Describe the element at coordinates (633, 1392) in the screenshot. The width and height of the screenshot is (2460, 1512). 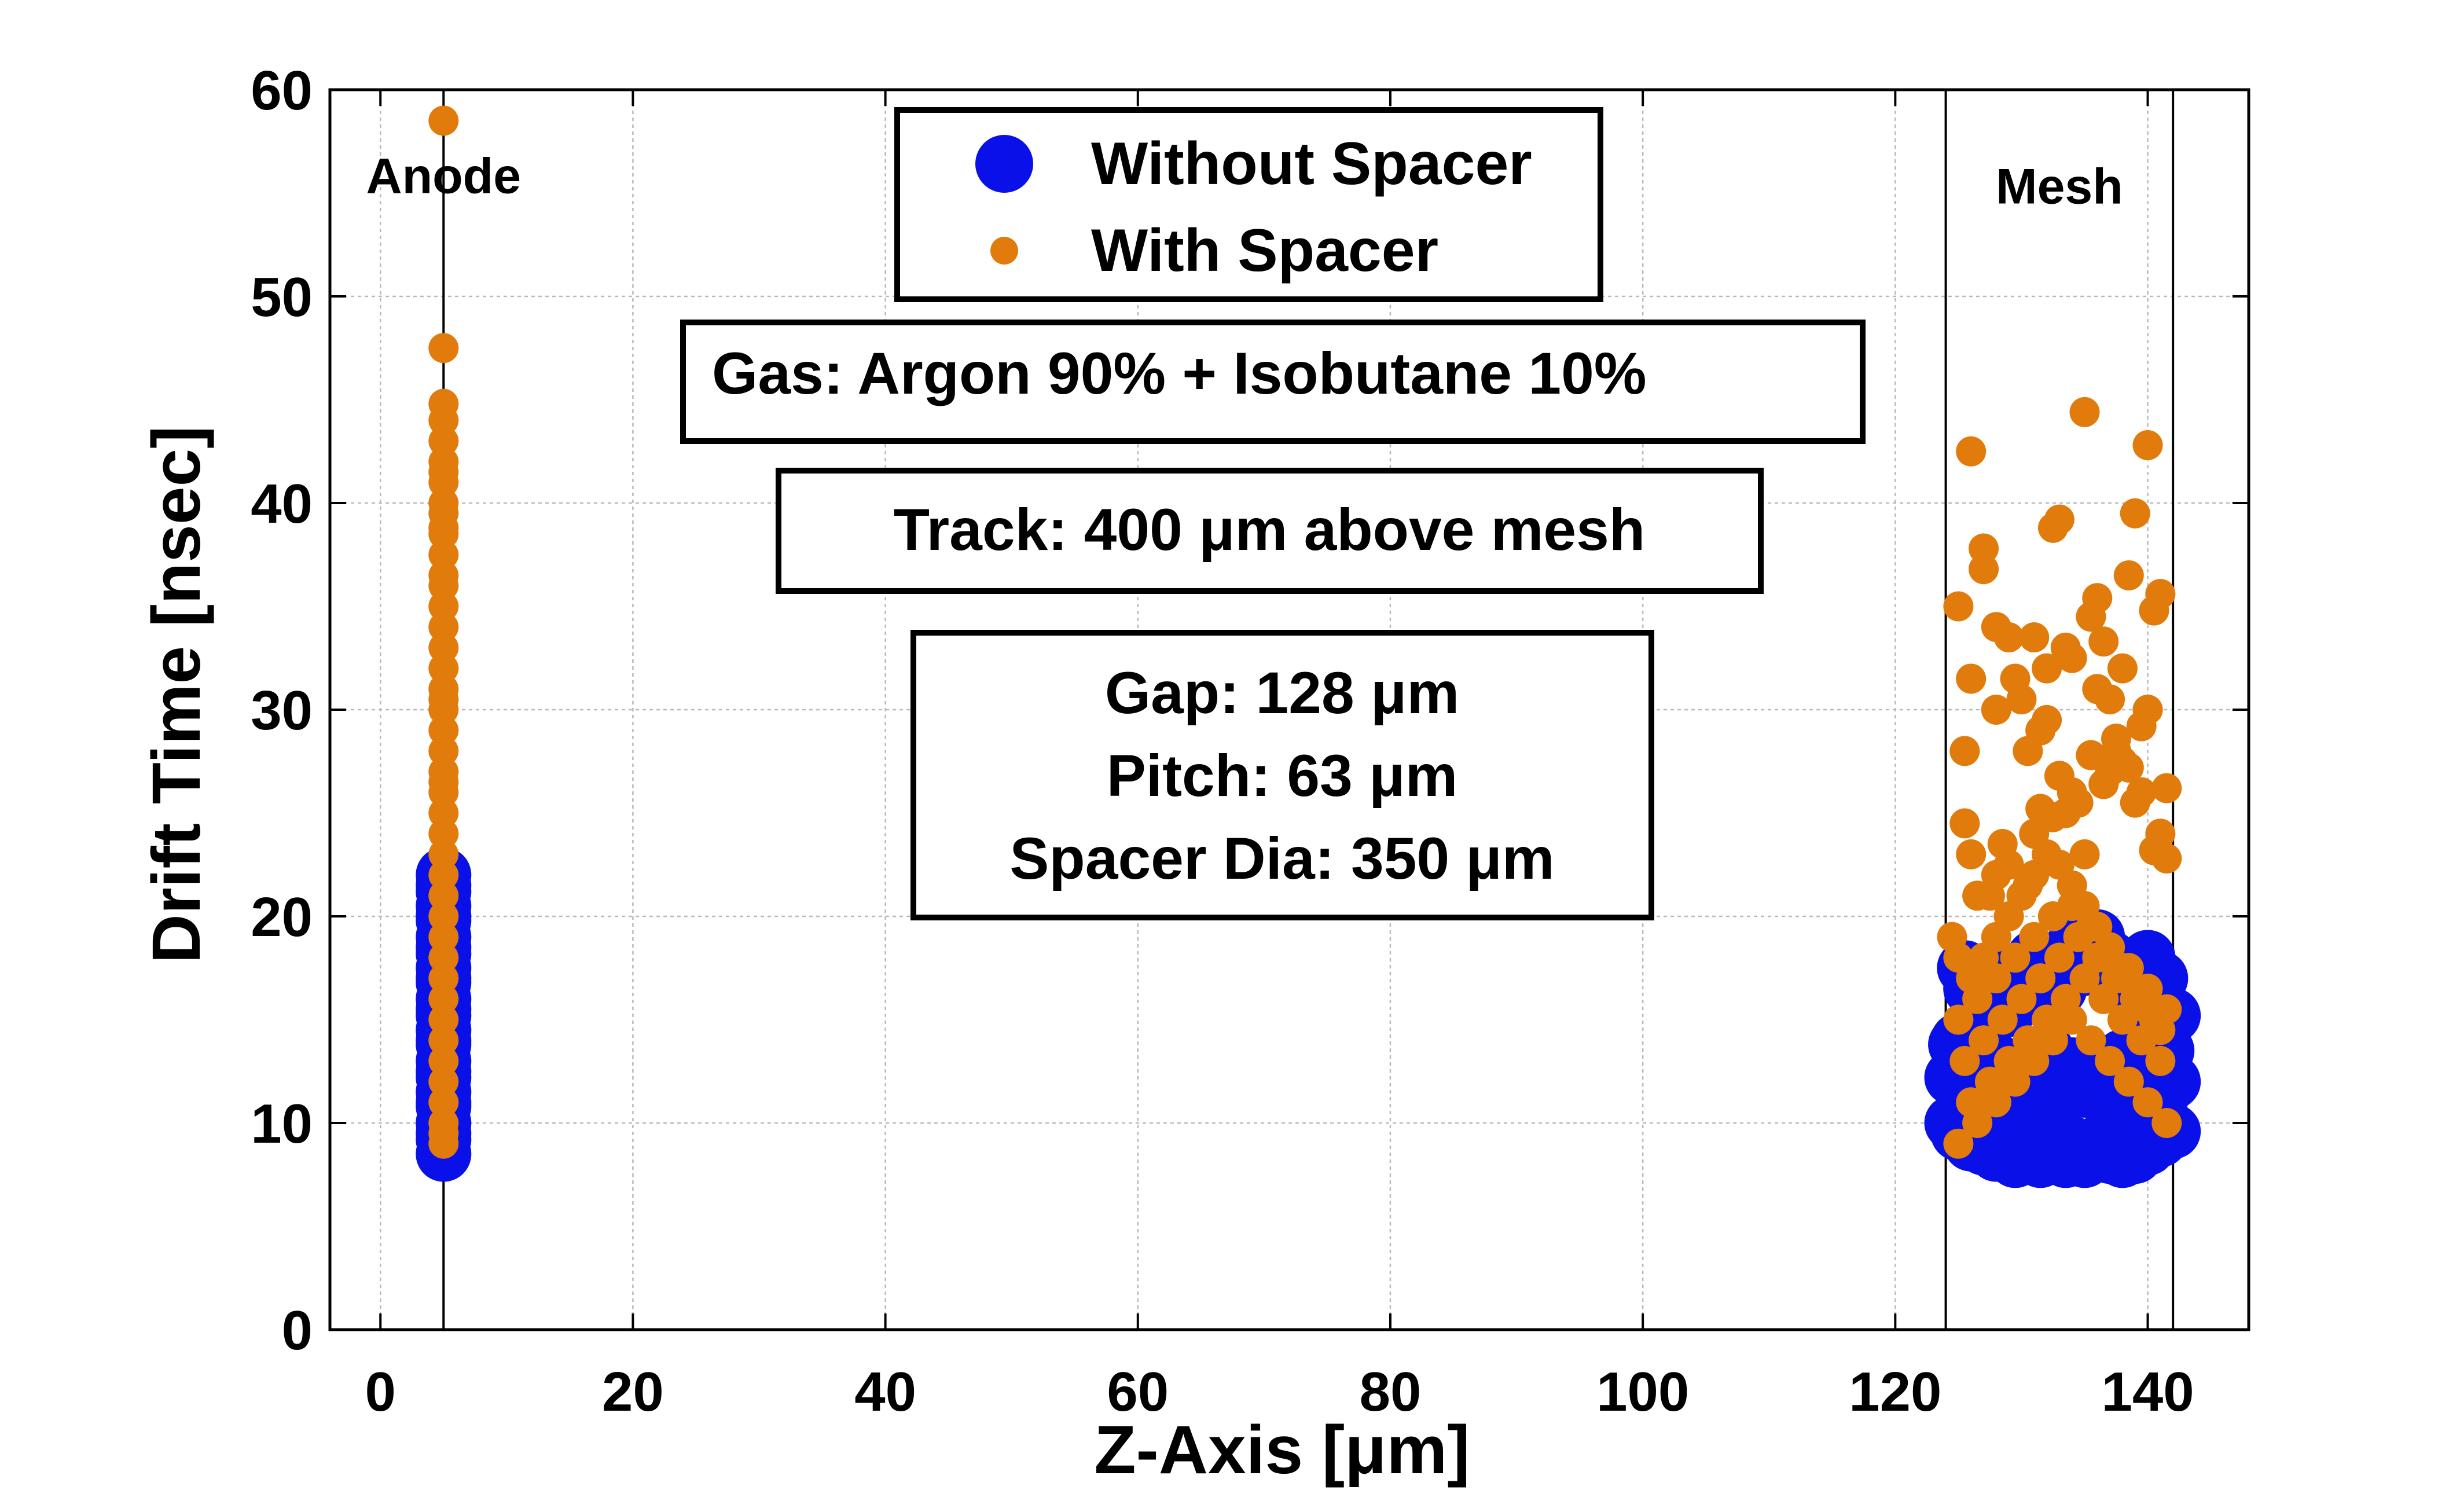
I see `x-tick-label: 20` at that location.